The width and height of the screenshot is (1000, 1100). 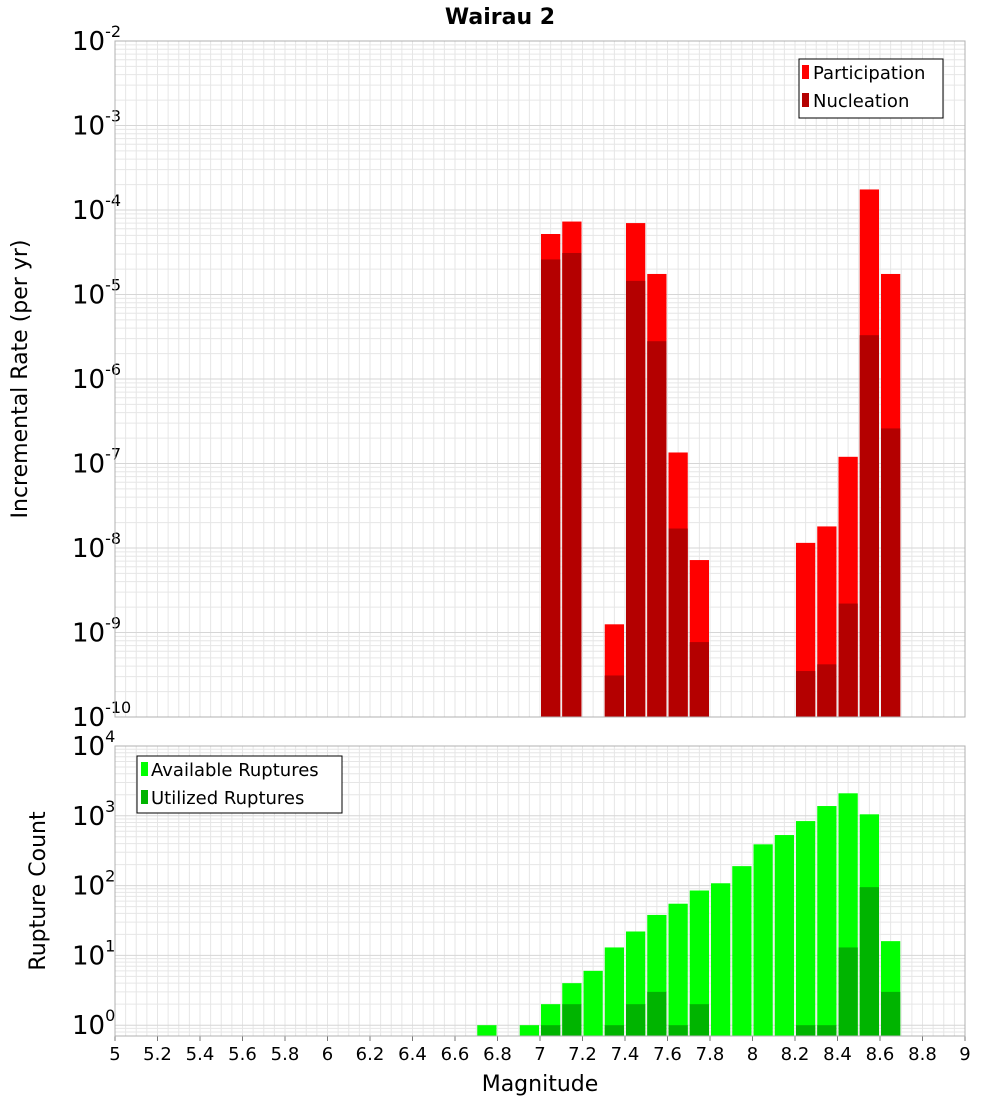 What do you see at coordinates (861, 101) in the screenshot?
I see `nucleation-legend-label: Nucleation` at bounding box center [861, 101].